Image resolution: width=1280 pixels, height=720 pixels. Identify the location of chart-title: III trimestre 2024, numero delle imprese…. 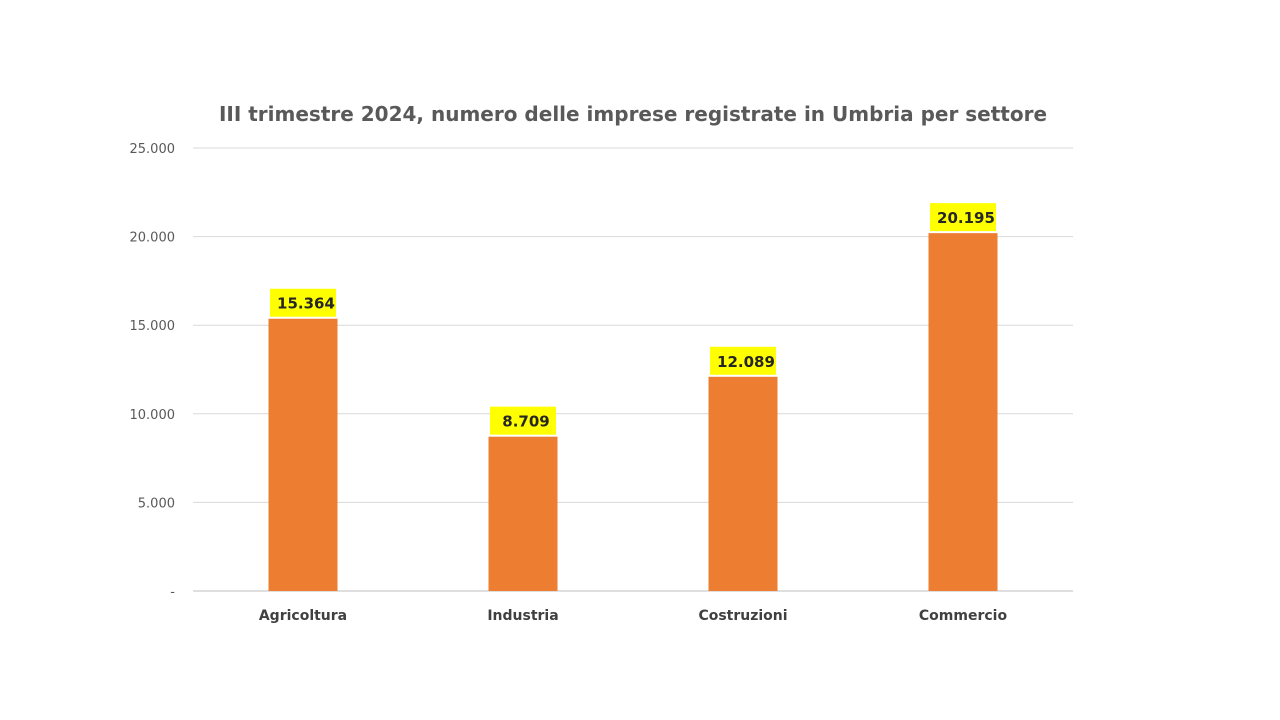
(633, 114).